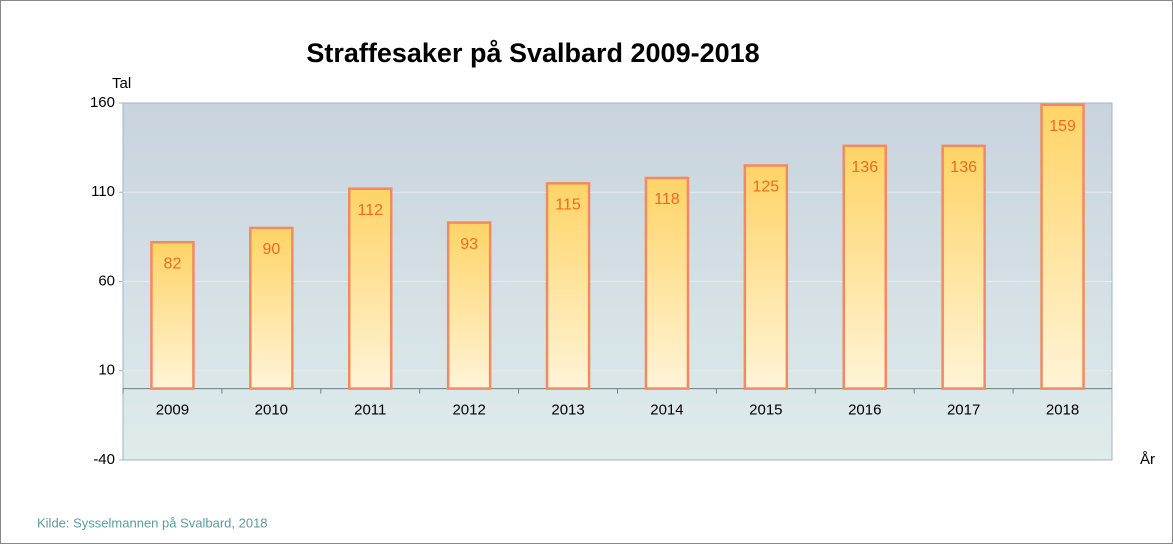 The image size is (1173, 544). What do you see at coordinates (152, 522) in the screenshot?
I see `source: Kilde: Sysselmannen på Svalbard, 2018` at bounding box center [152, 522].